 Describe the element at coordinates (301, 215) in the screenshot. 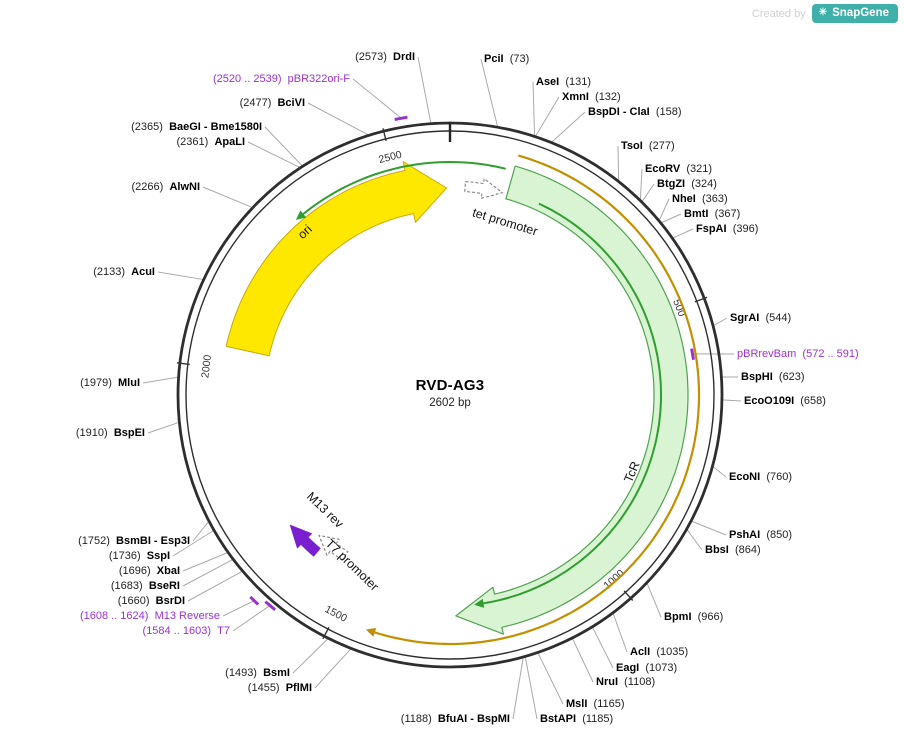

I see `feature-ori-transcript-arrow-head` at that location.